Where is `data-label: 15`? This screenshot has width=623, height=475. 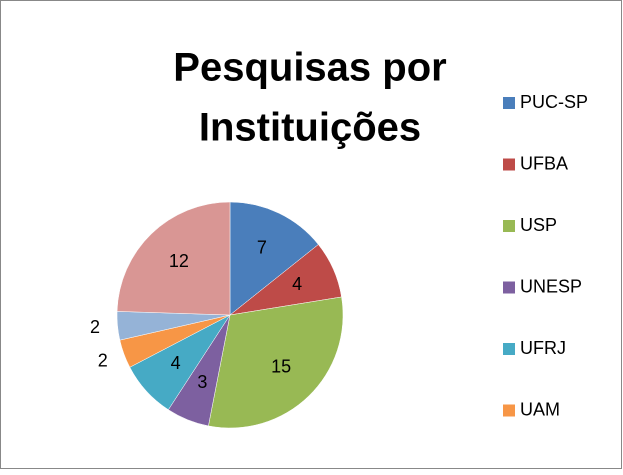 data-label: 15 is located at coordinates (281, 367).